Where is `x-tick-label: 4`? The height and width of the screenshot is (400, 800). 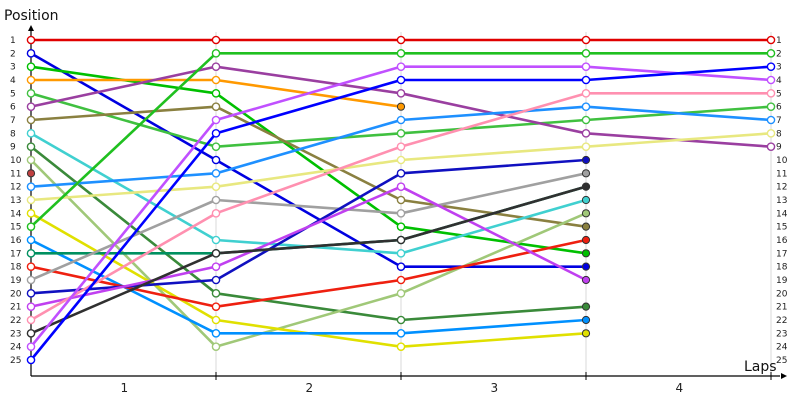 x-tick-label: 4 is located at coordinates (680, 388).